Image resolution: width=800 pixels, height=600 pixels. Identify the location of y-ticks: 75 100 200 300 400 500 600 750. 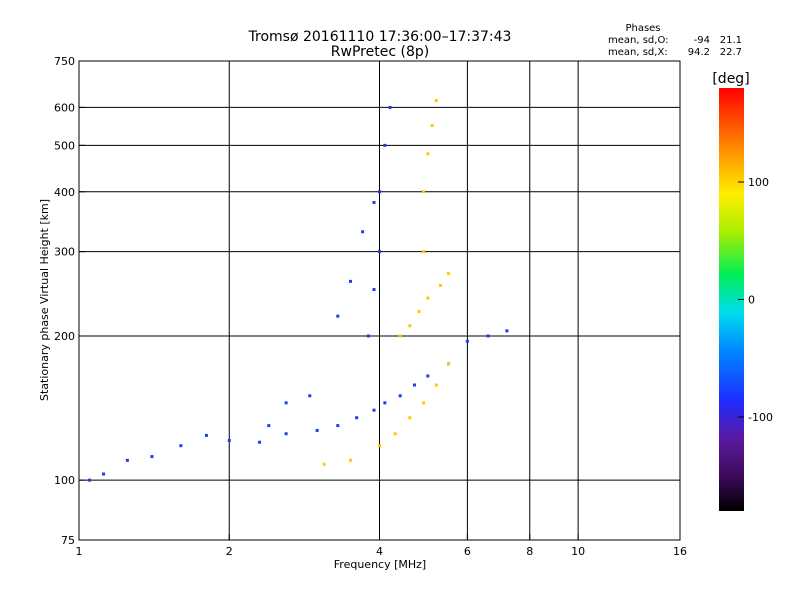
(69, 301).